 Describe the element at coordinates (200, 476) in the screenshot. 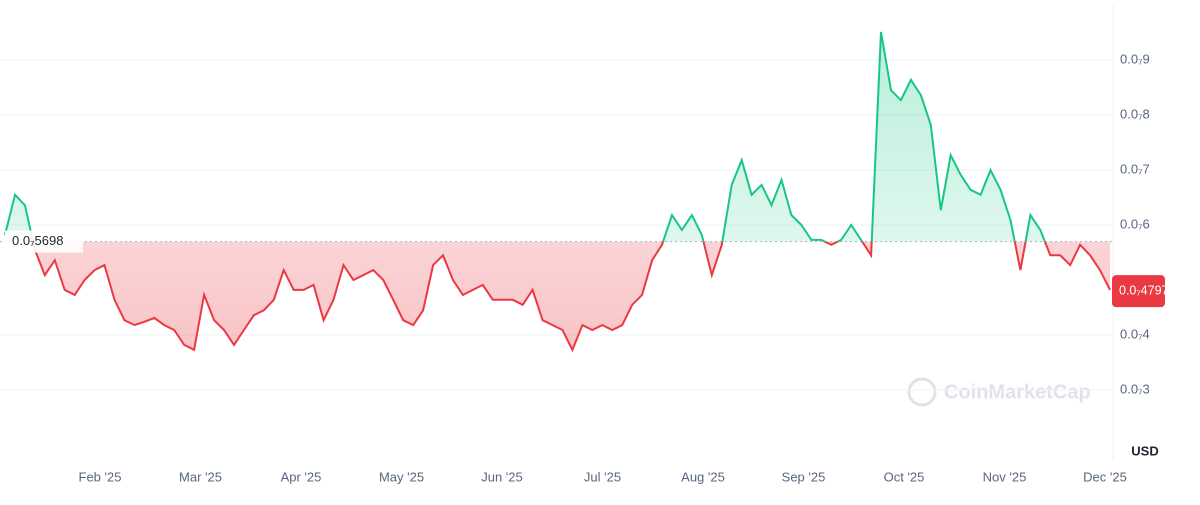

I see `x-tick-label: Mar '25` at that location.